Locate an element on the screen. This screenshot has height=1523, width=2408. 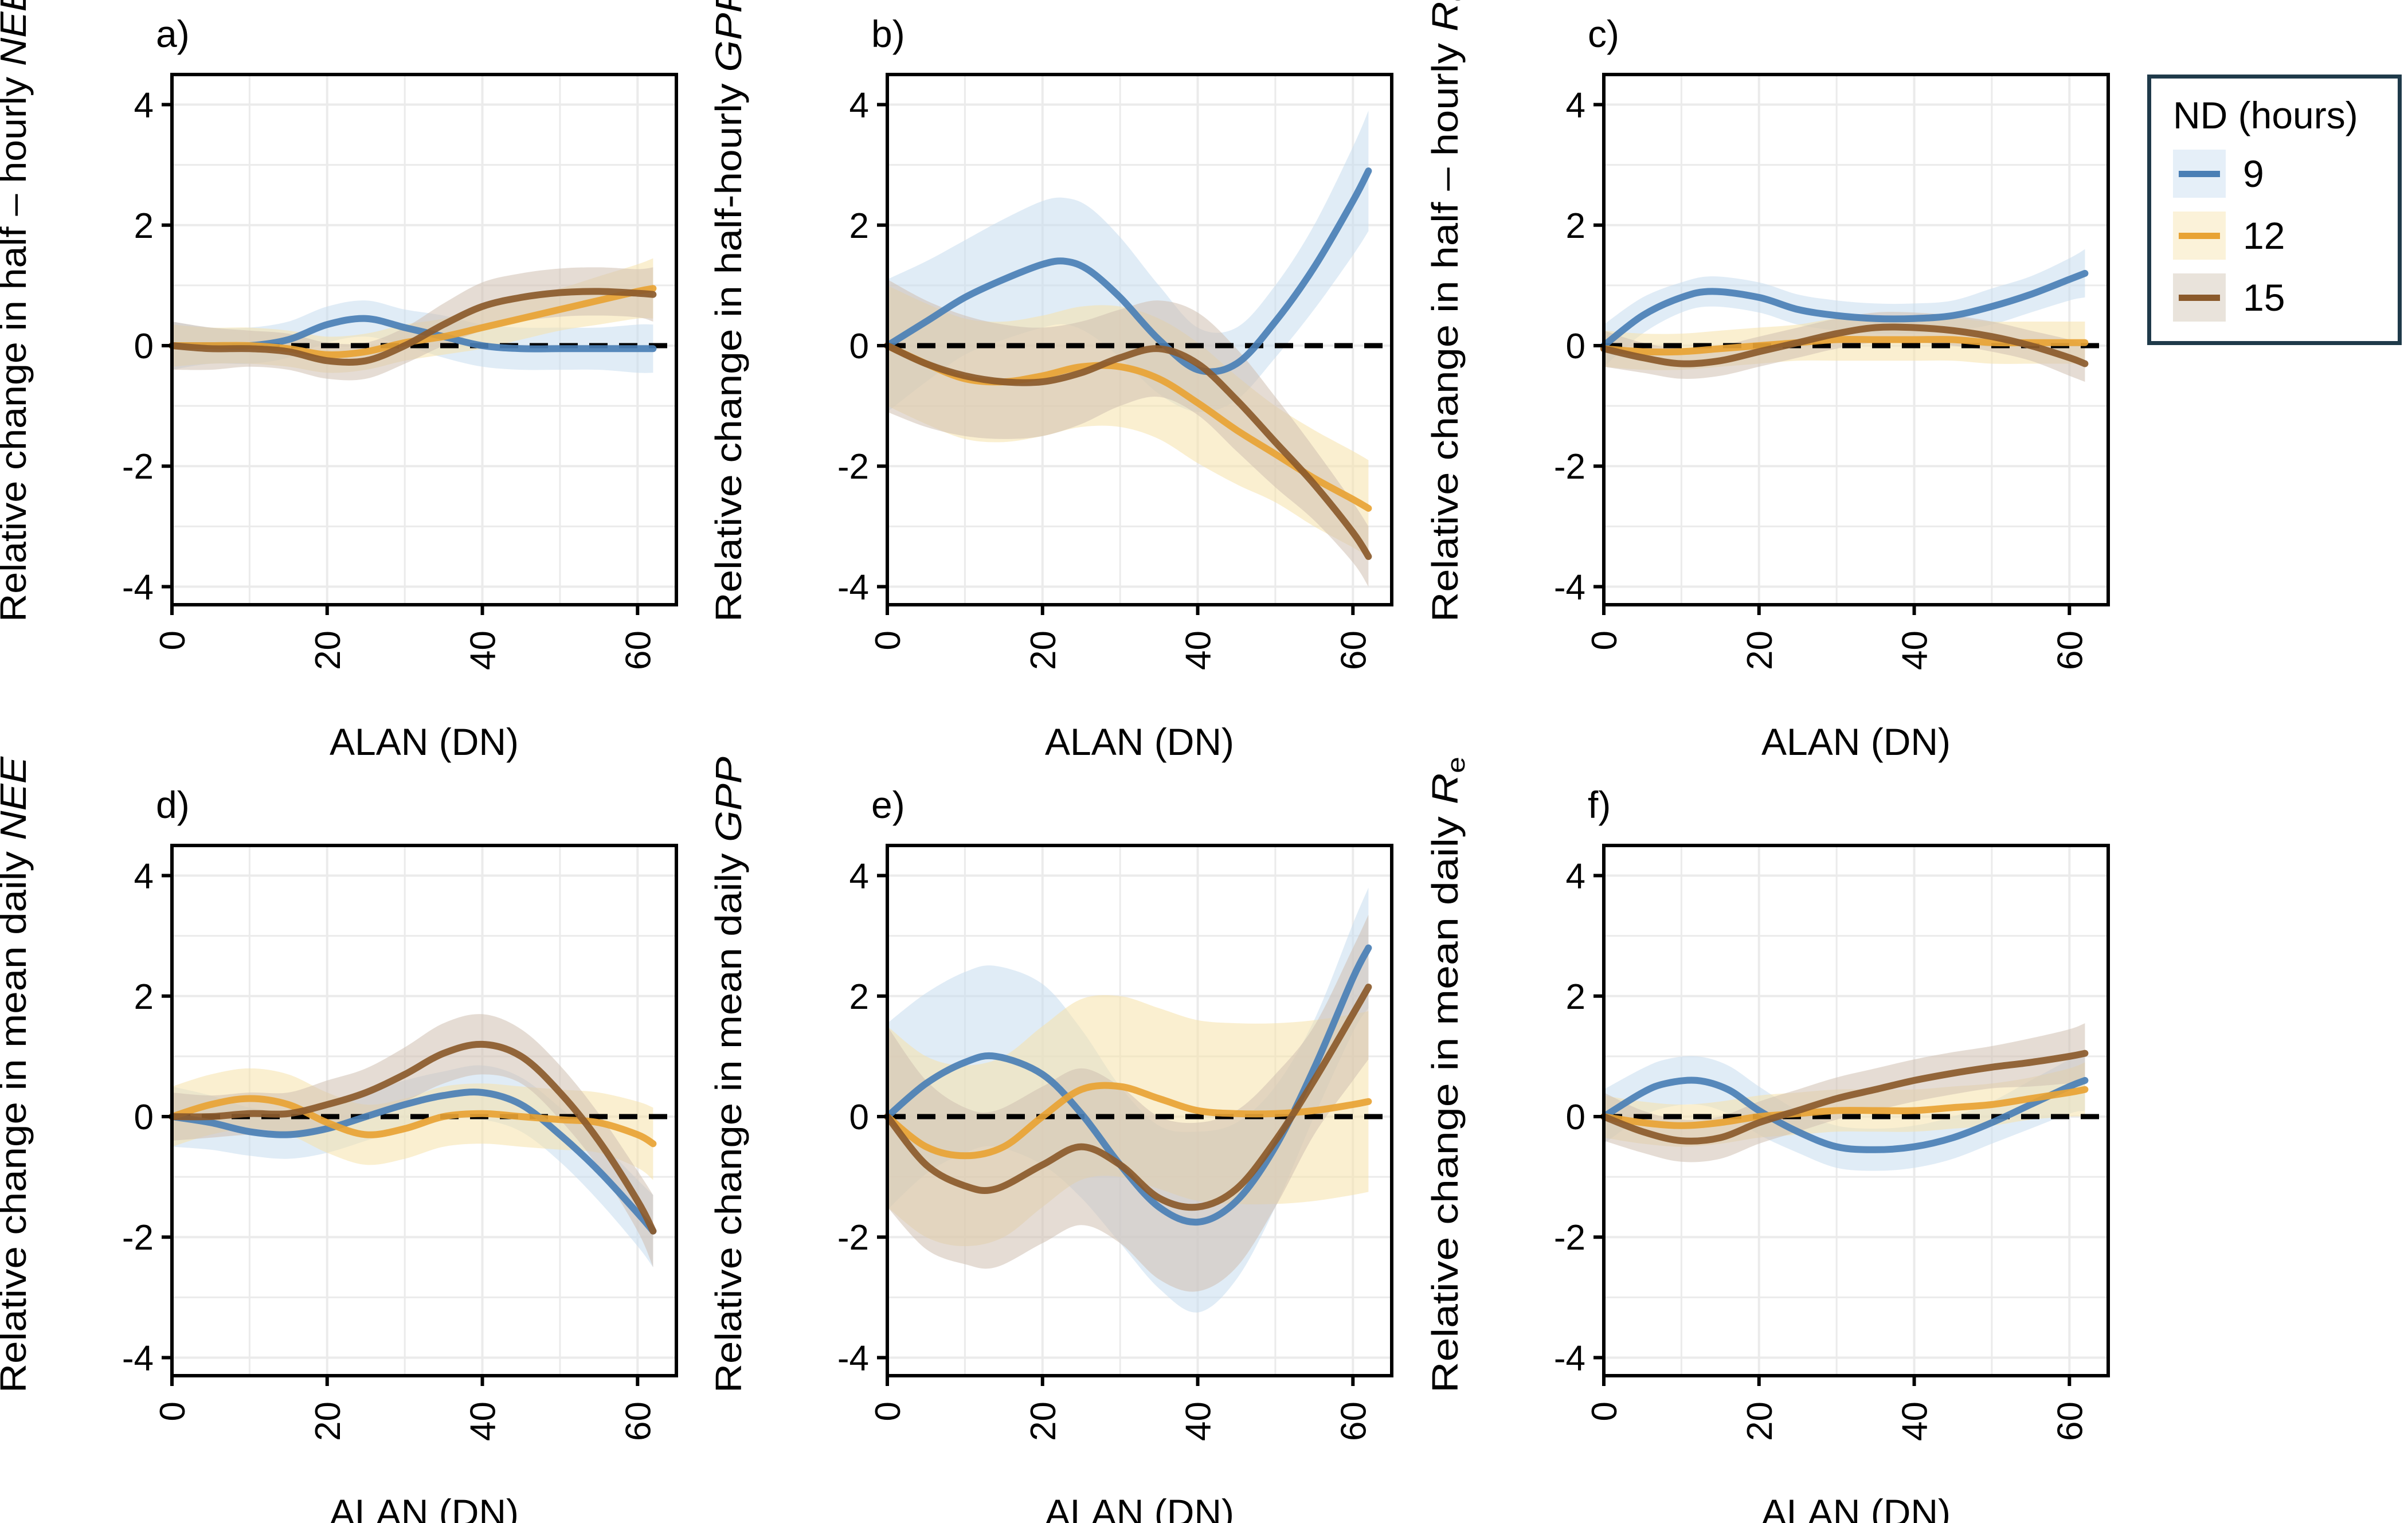
legend-label: 9 is located at coordinates (2253, 174).